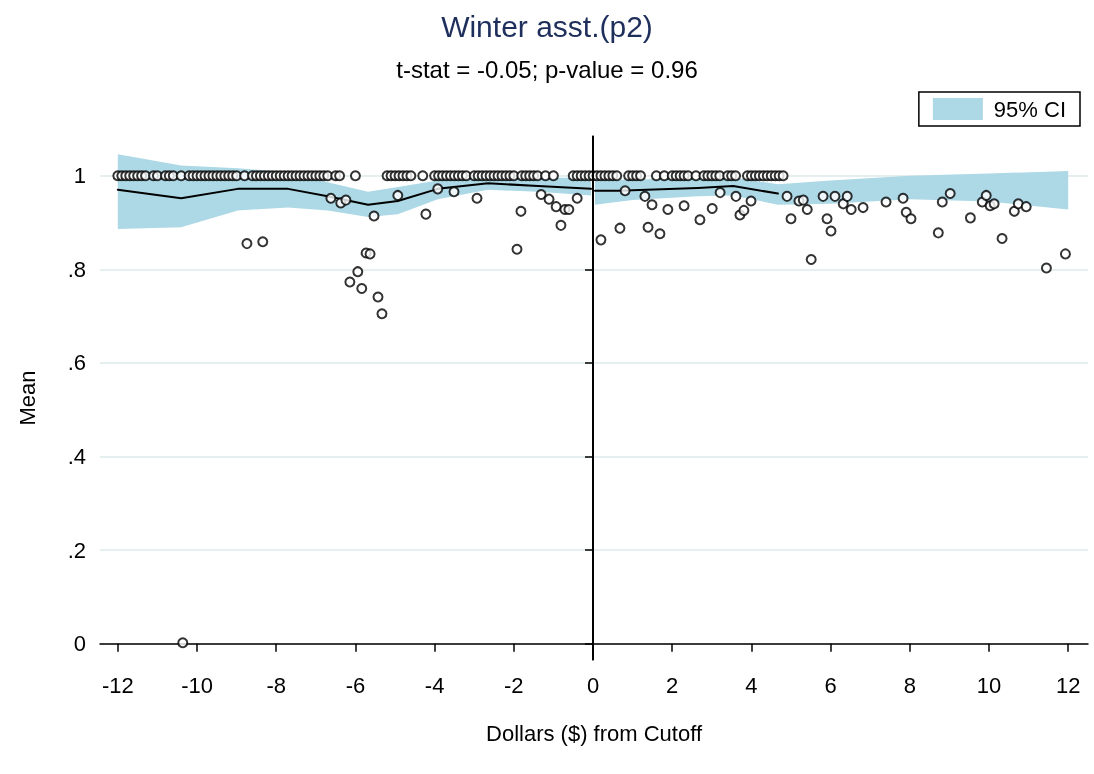 The image size is (1094, 774). What do you see at coordinates (79, 176) in the screenshot?
I see `y-tick-label: 1` at bounding box center [79, 176].